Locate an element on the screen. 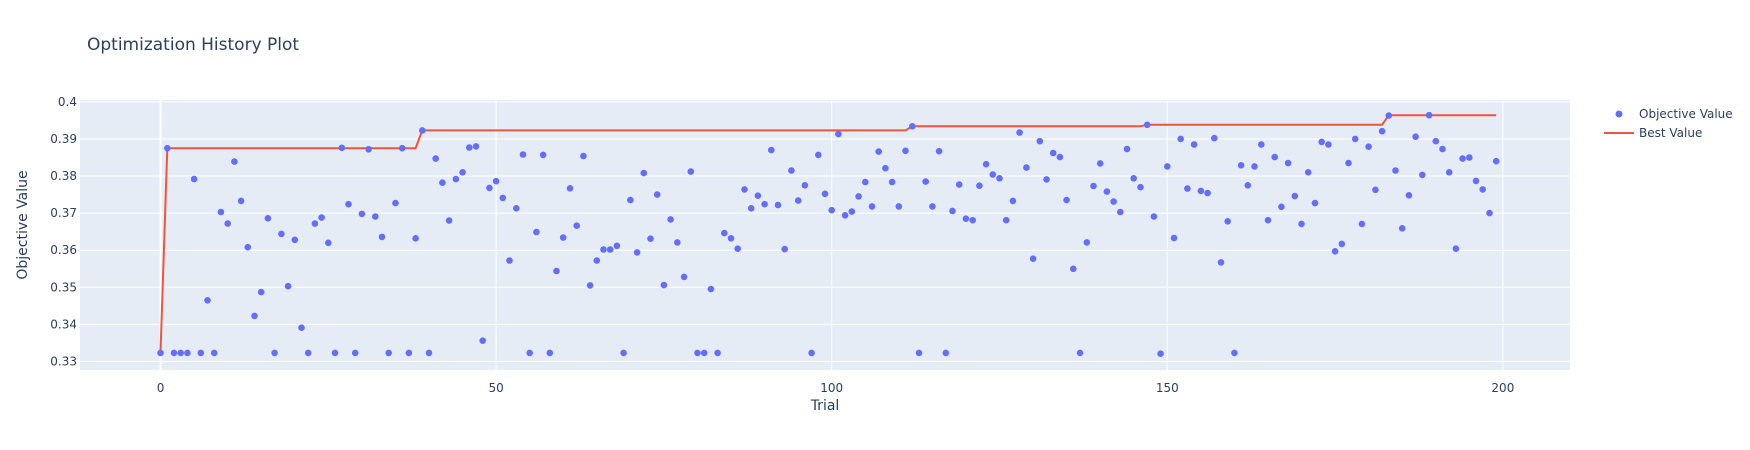 The width and height of the screenshot is (1750, 450). x-tick-label: 150 is located at coordinates (1167, 388).